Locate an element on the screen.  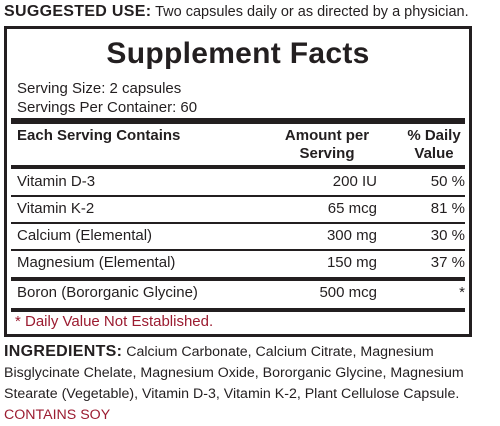
nutrient-name: Vitamin K-2 is located at coordinates (56, 208).